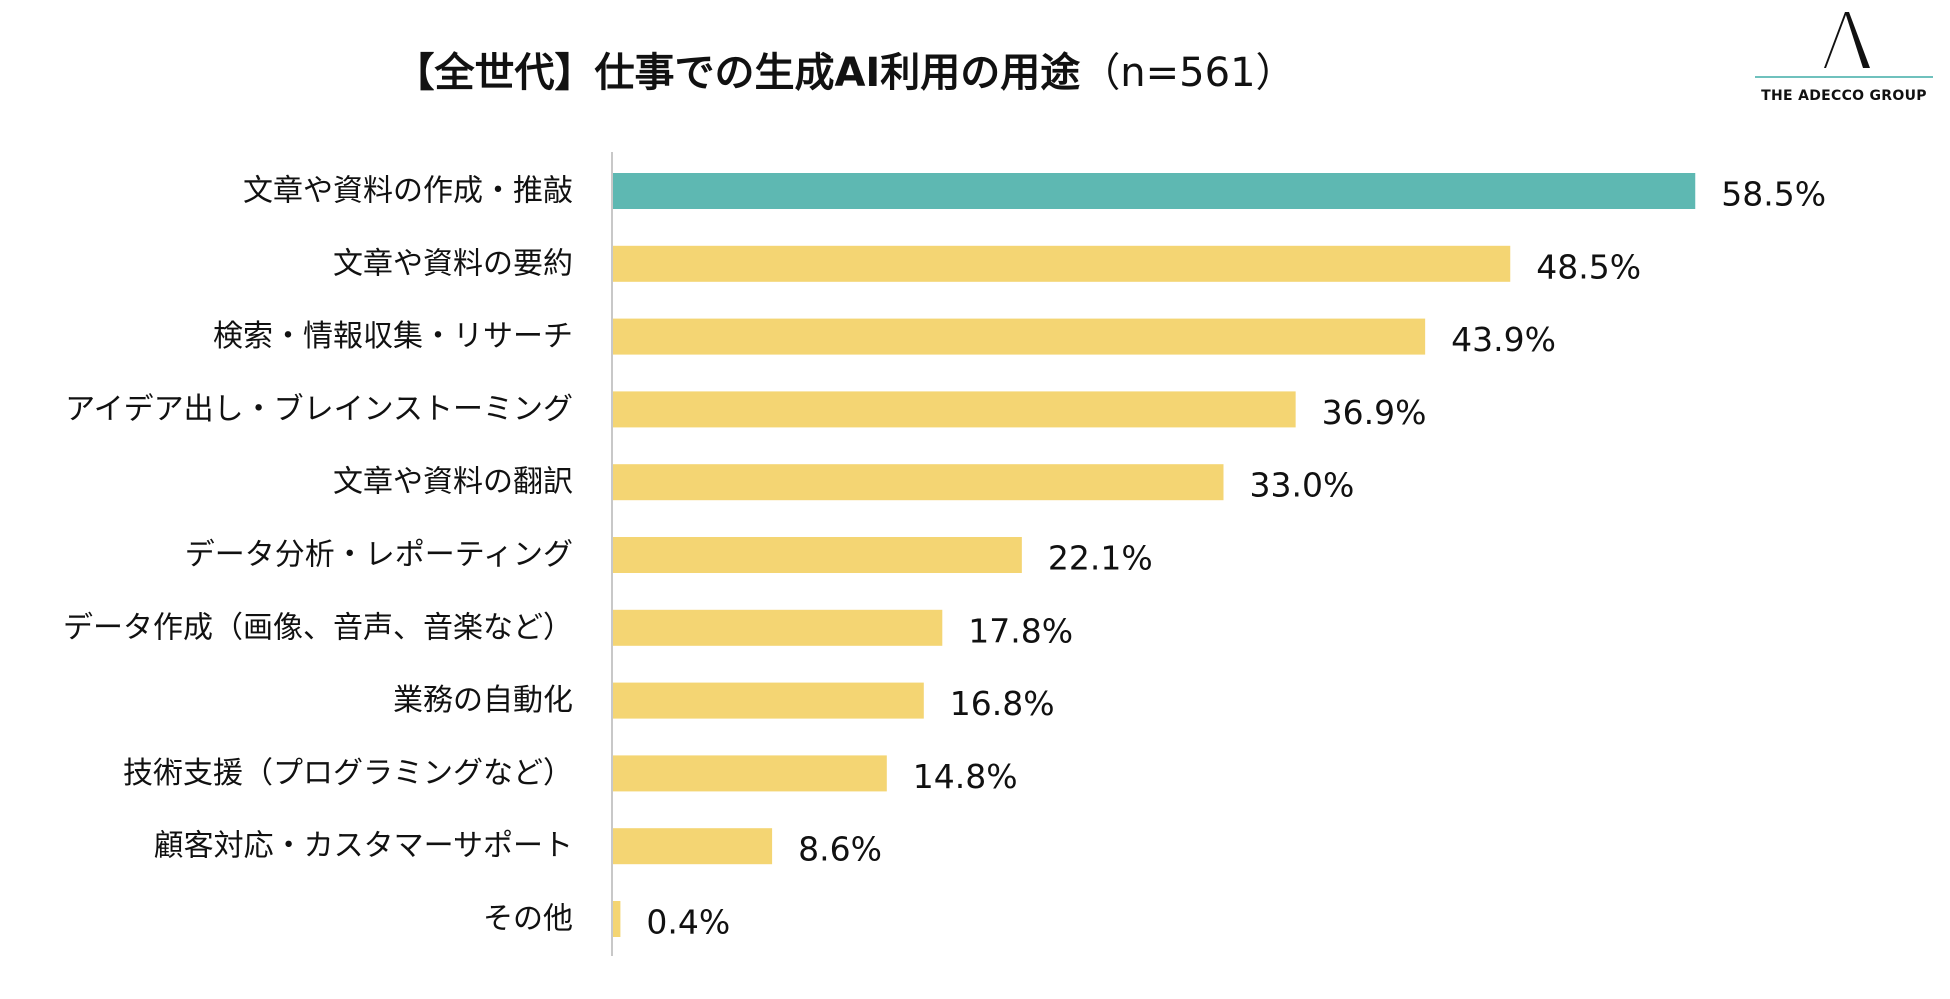 The image size is (1950, 999). I want to click on category-label: 文章や資料の作成・推敲, so click(408, 191).